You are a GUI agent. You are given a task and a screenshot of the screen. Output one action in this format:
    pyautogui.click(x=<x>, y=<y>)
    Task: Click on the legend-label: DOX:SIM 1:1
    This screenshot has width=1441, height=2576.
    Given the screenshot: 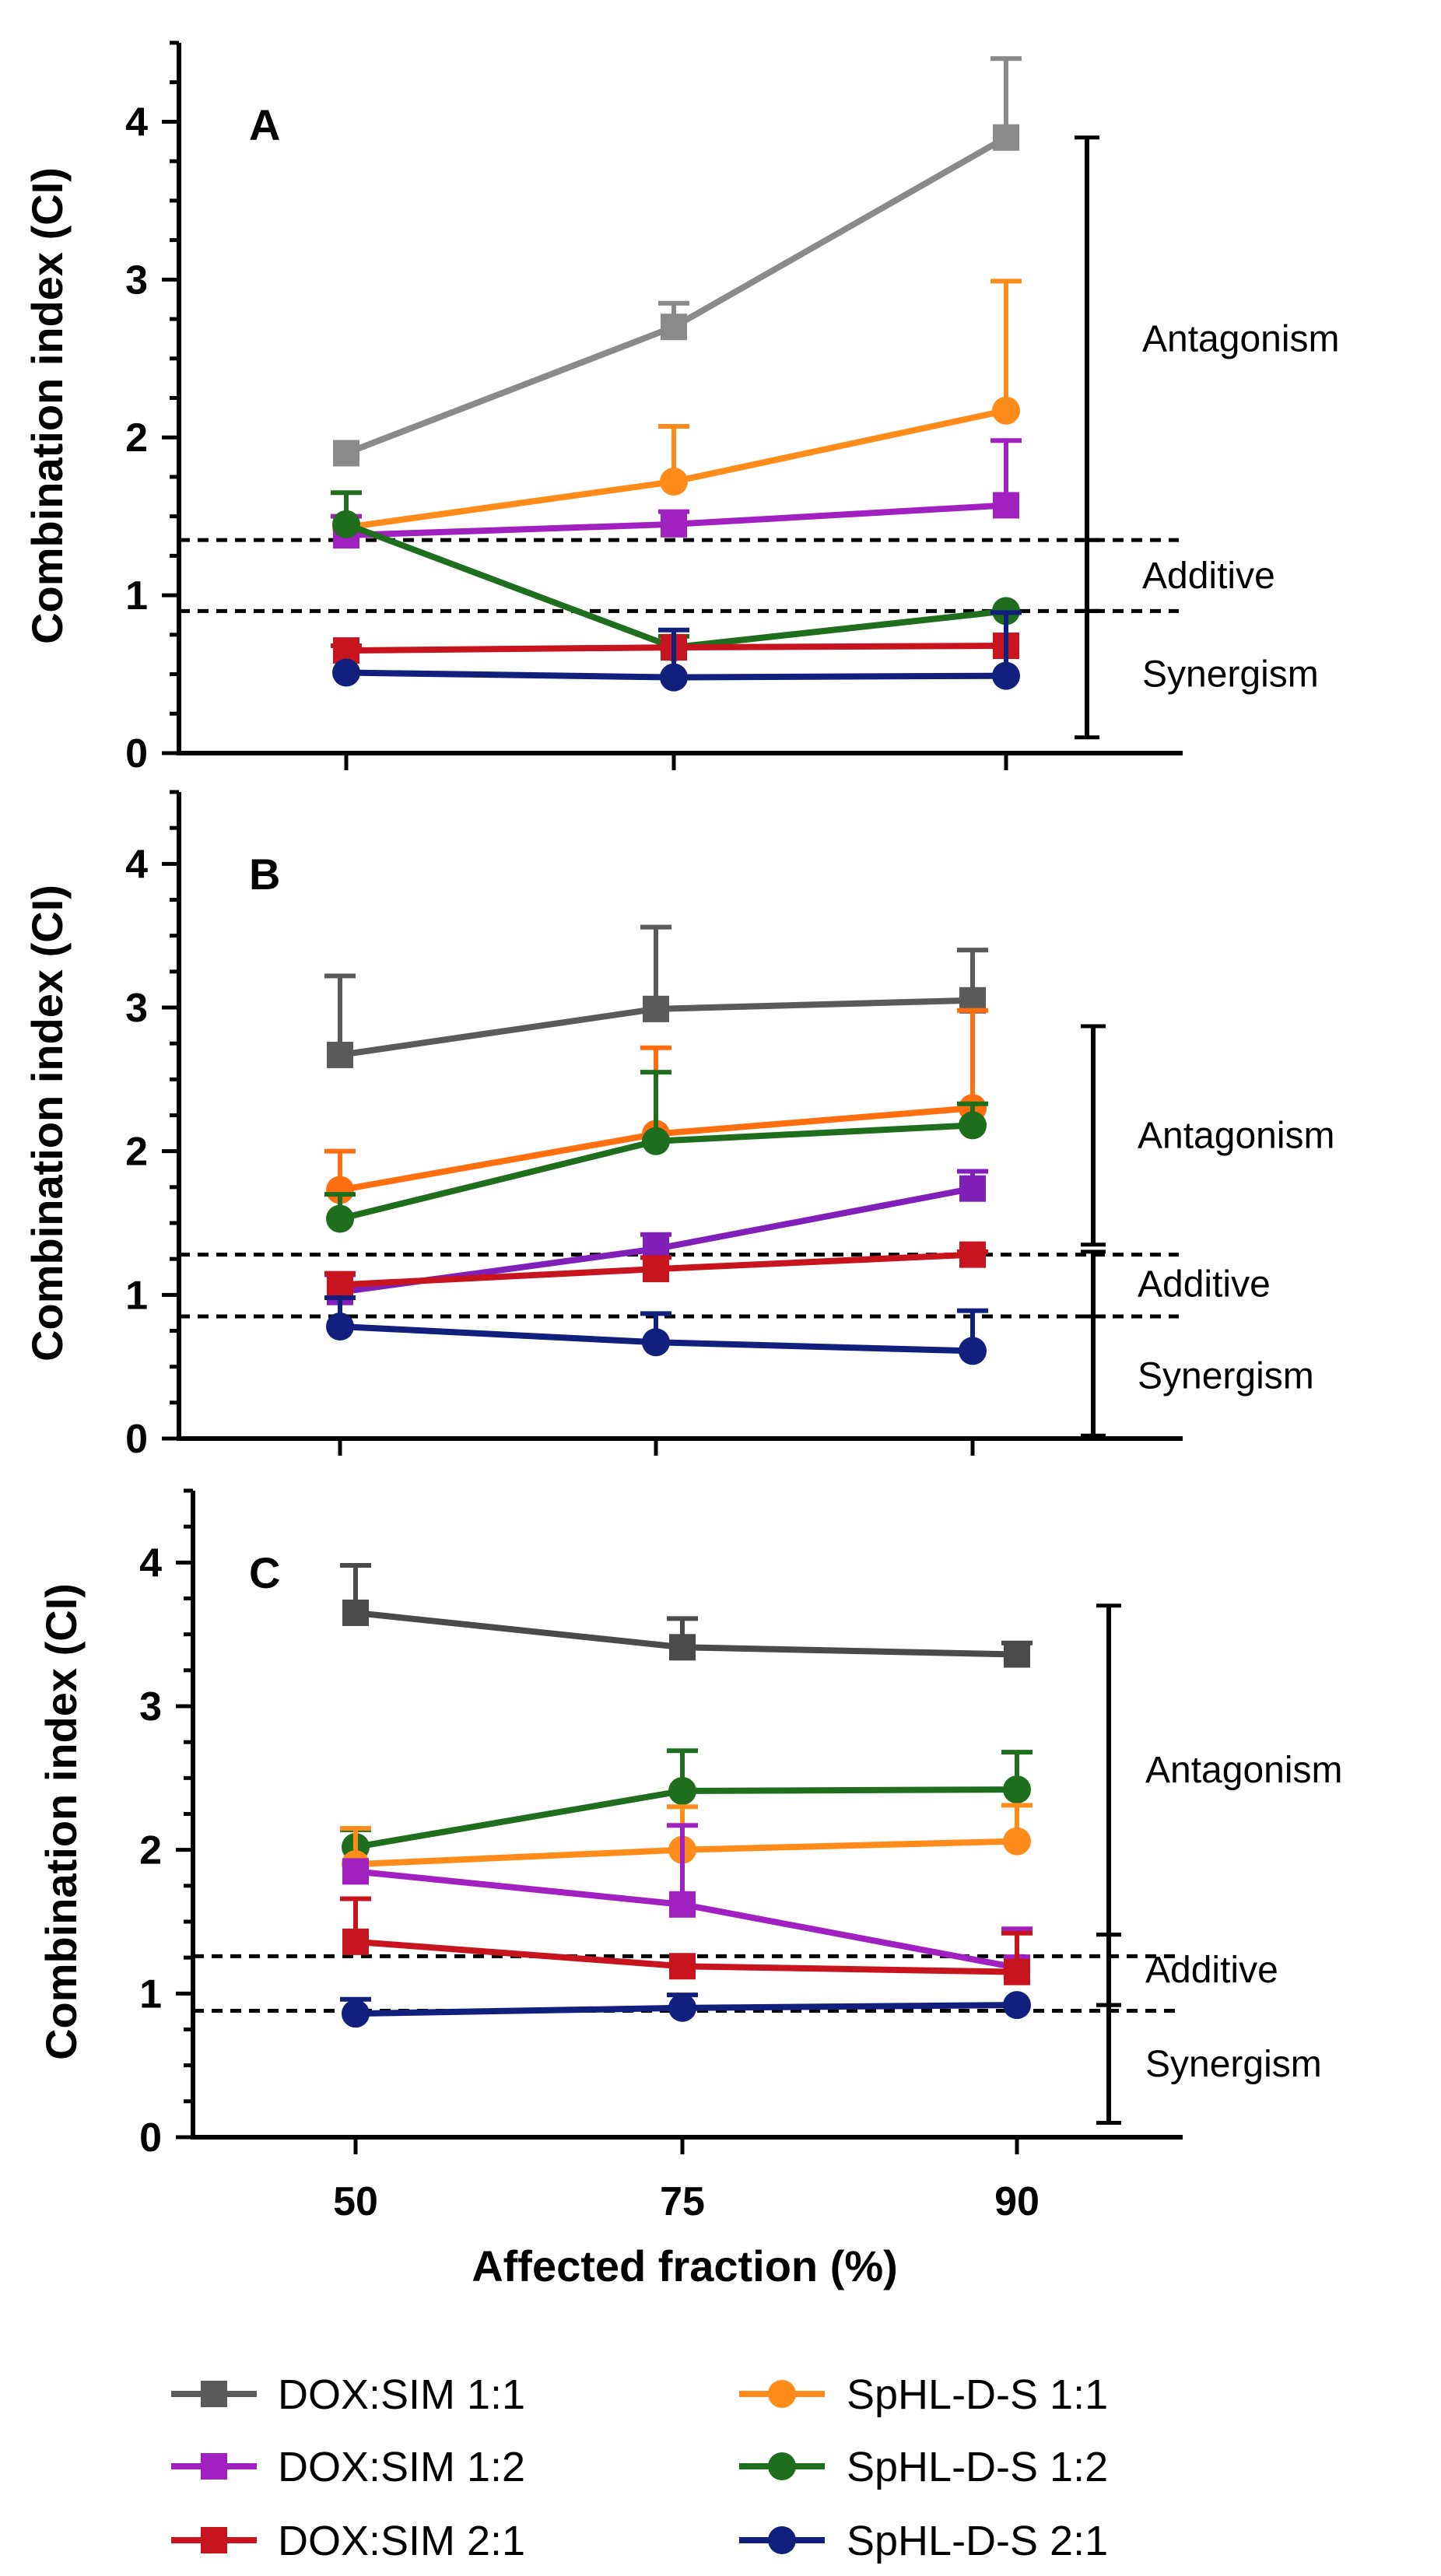 What is the action you would take?
    pyautogui.click(x=401, y=2395)
    